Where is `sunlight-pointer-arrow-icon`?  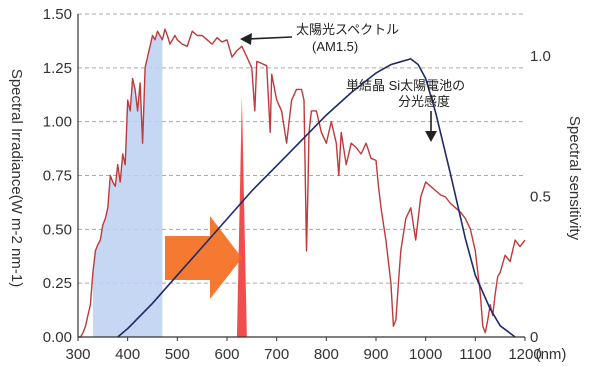
sunlight-pointer-arrow-icon is located at coordinates (246, 39).